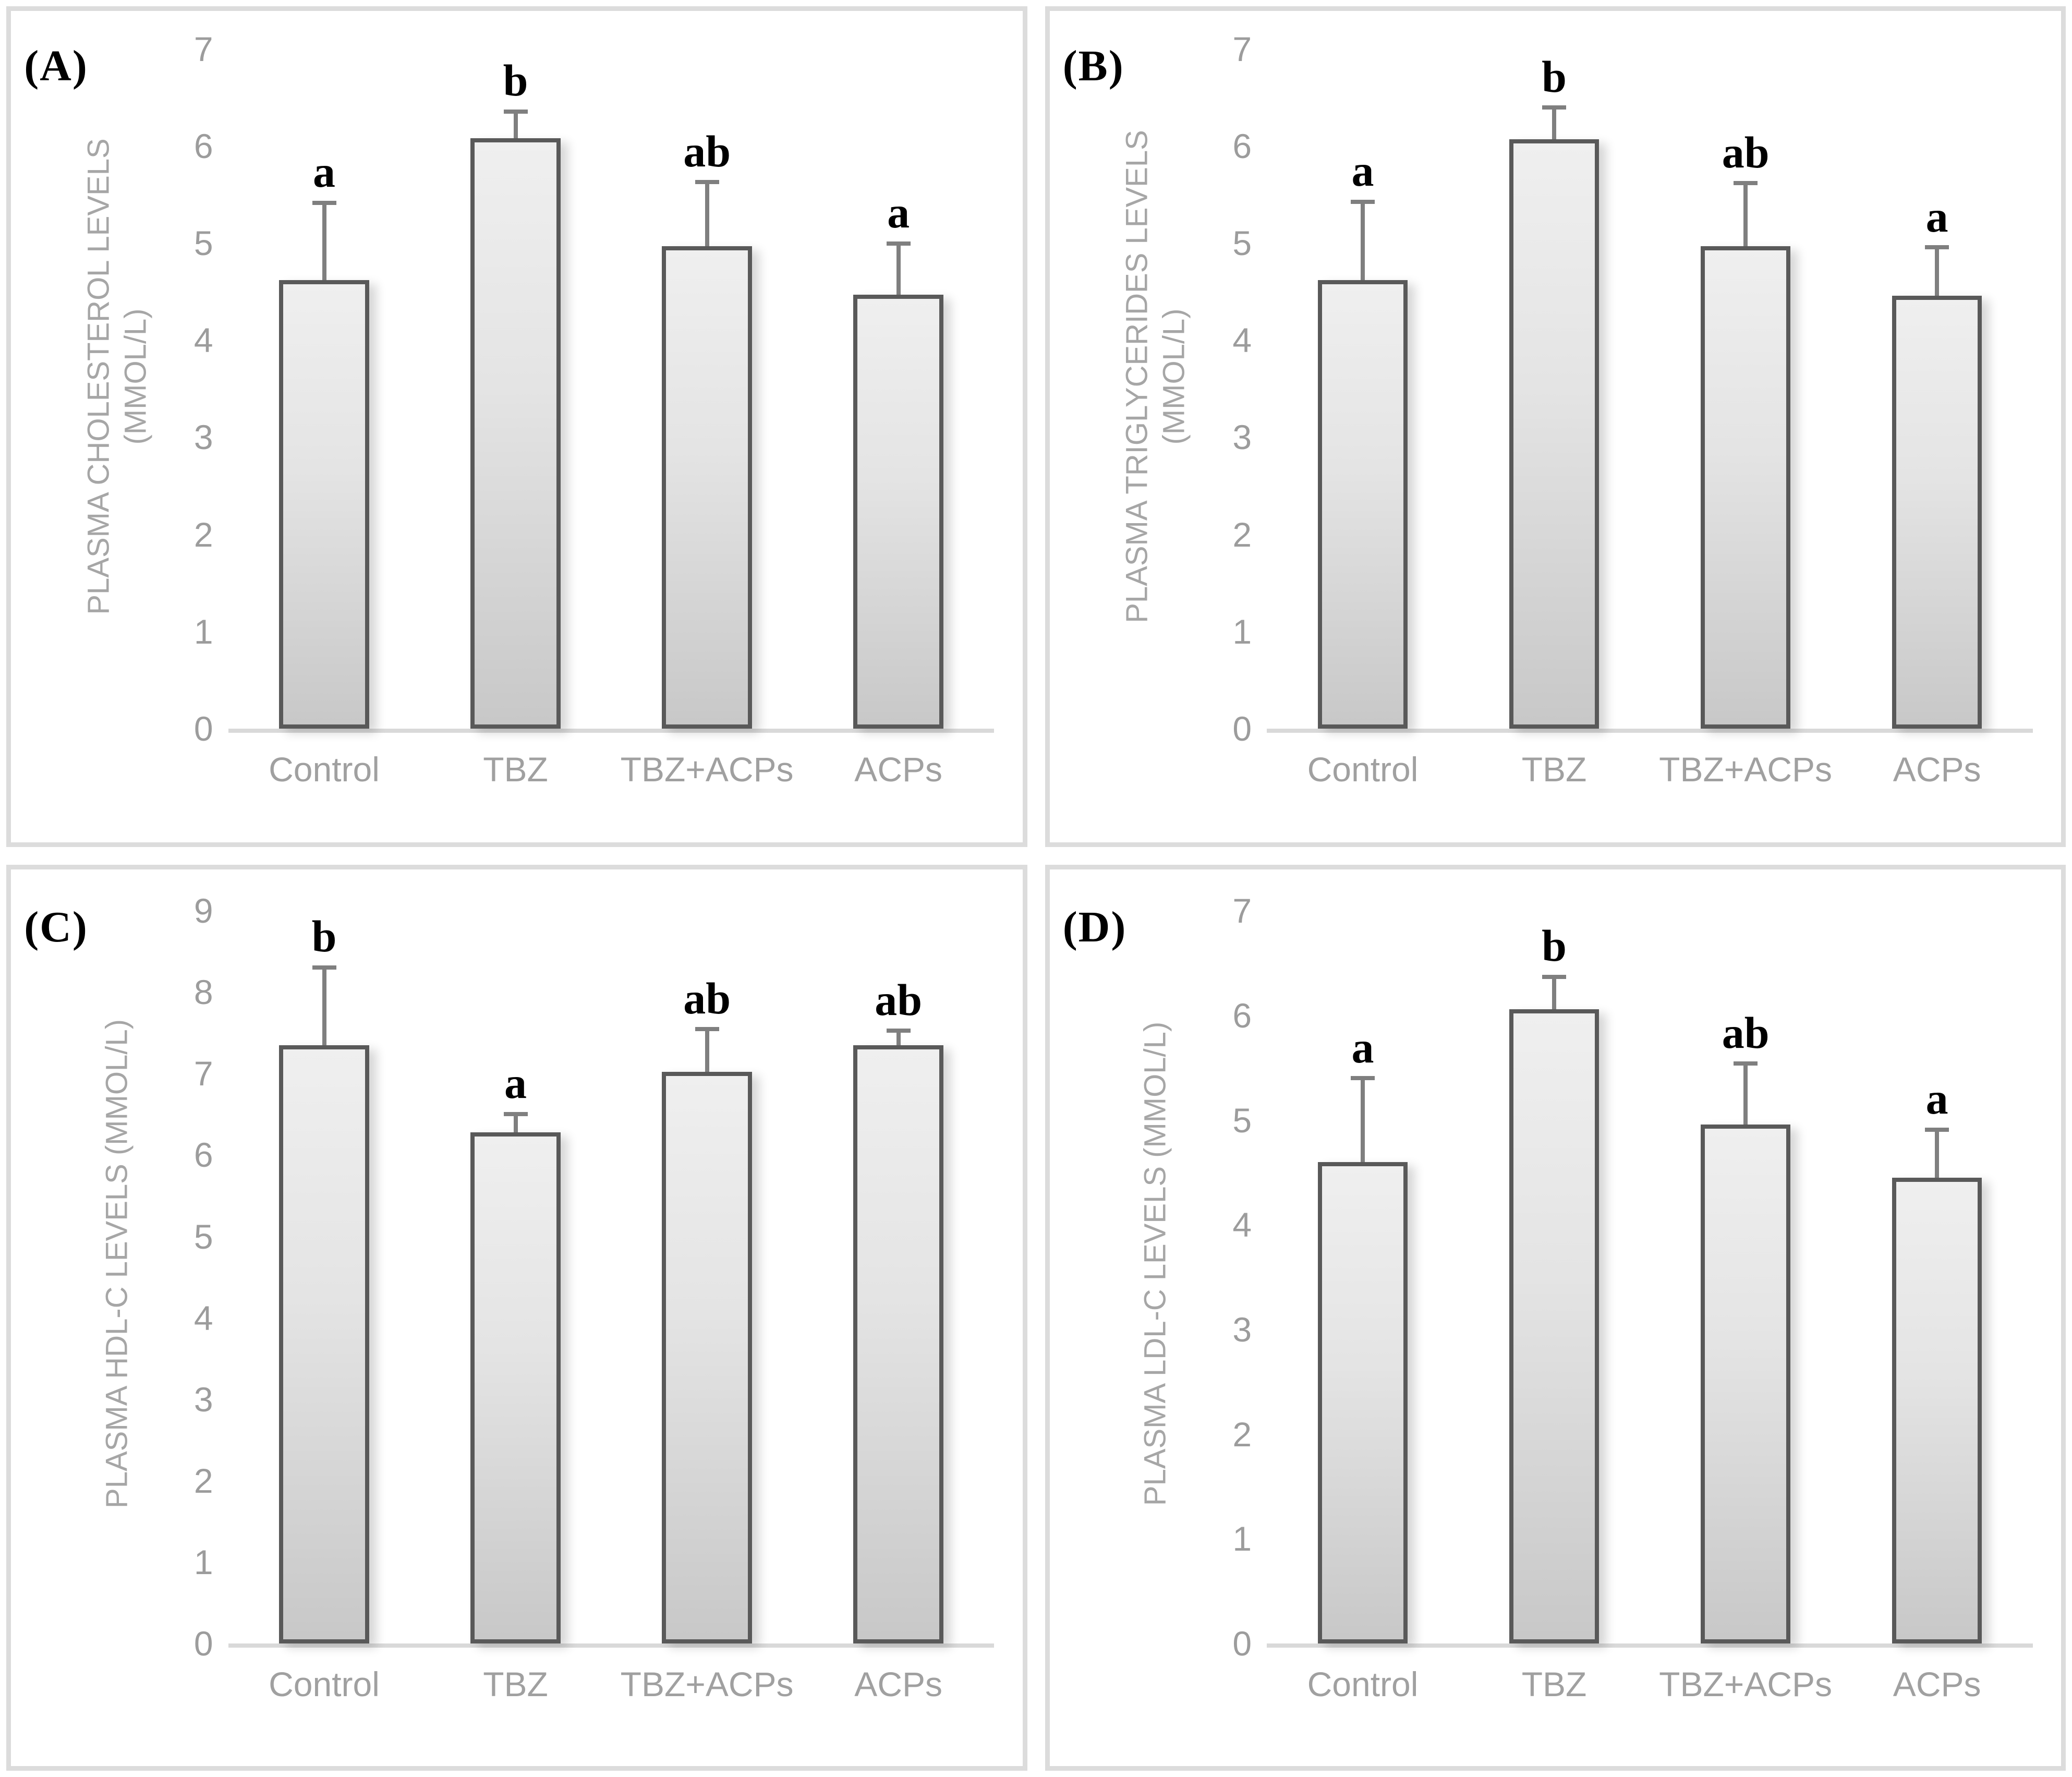  Describe the element at coordinates (203, 910) in the screenshot. I see `y-tick-label: 9` at that location.